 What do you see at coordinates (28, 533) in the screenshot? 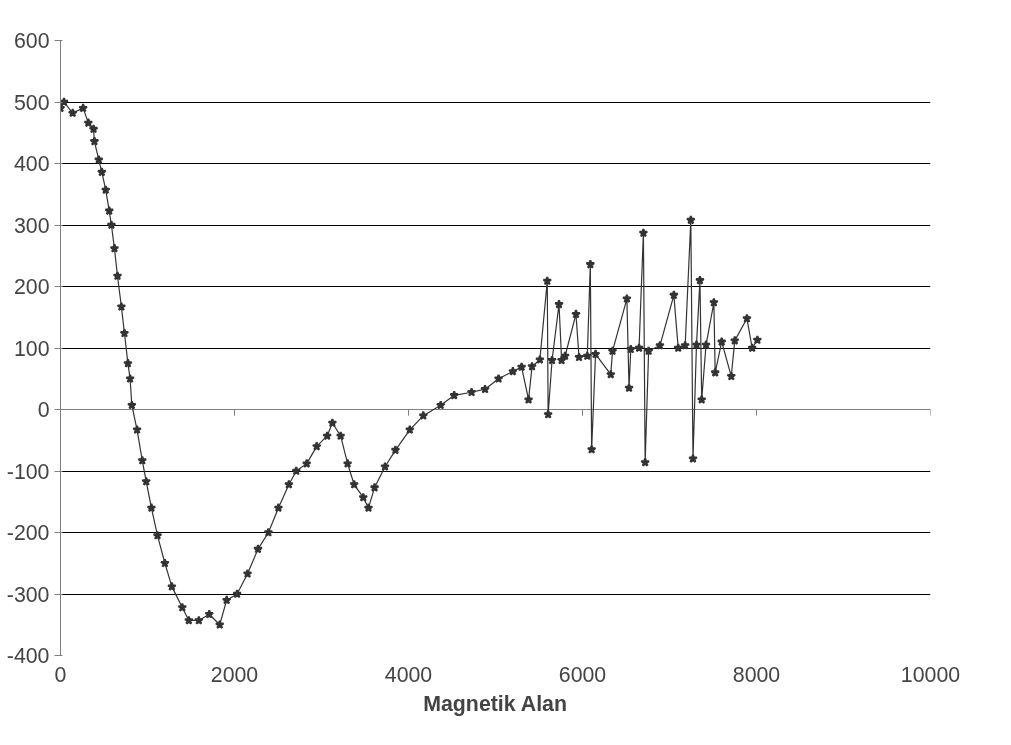
I see `y-tick-label: -200` at bounding box center [28, 533].